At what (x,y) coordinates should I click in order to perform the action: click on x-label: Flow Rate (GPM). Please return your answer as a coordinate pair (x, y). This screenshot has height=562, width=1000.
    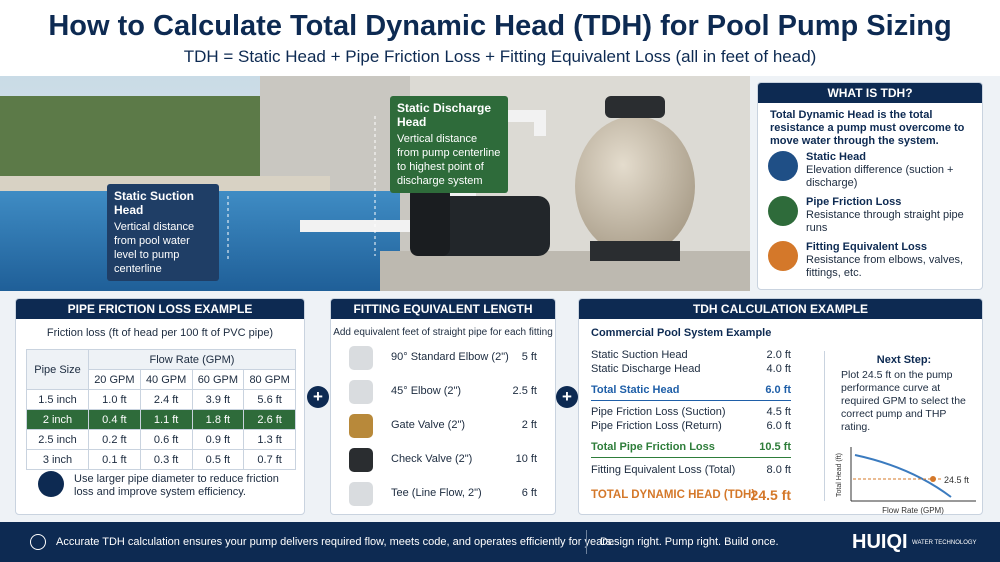
    Looking at the image, I should click on (913, 510).